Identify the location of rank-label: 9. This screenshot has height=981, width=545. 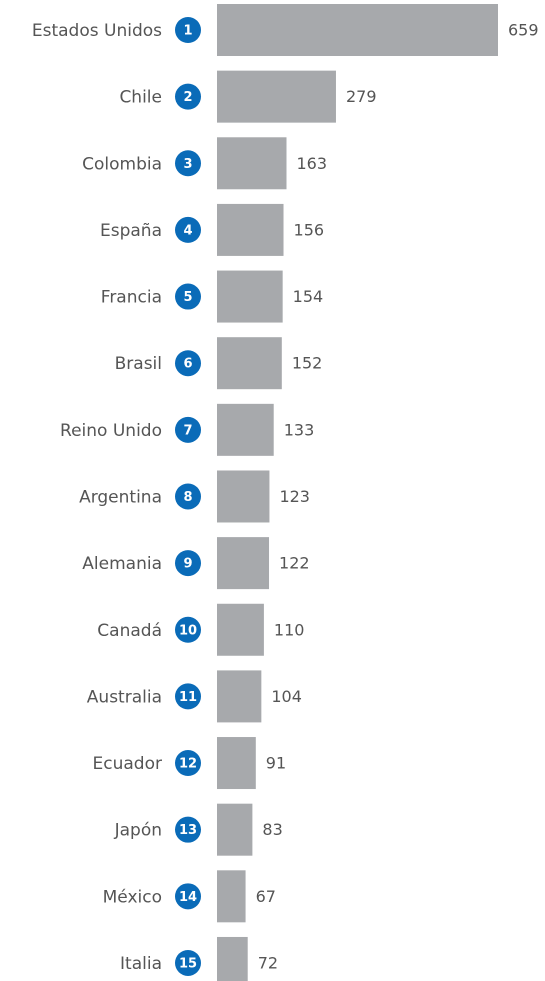
(187, 564).